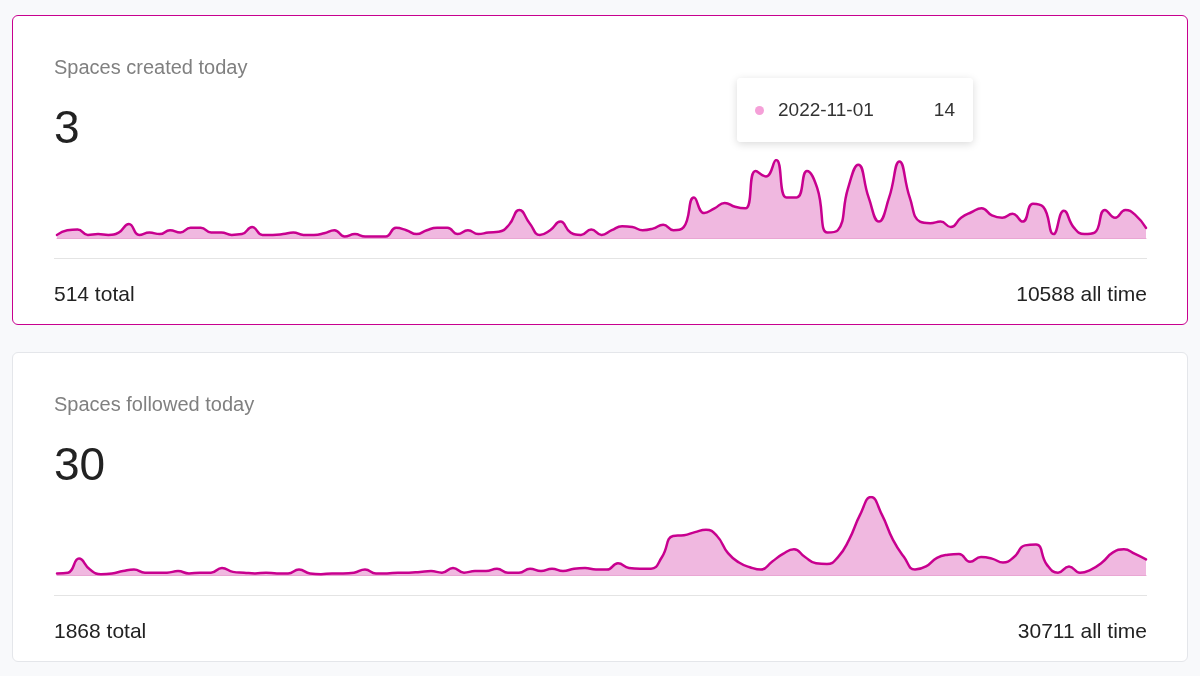  Describe the element at coordinates (154, 404) in the screenshot. I see `chart-title: Spaces followed today` at that location.